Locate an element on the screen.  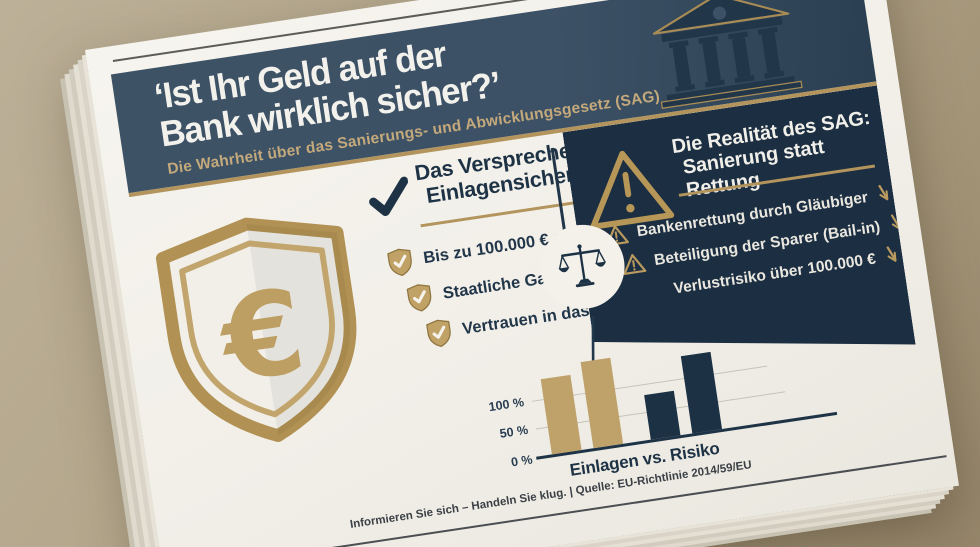
list-item: Bis zu 100.000 € geschützt is located at coordinates (514, 245).